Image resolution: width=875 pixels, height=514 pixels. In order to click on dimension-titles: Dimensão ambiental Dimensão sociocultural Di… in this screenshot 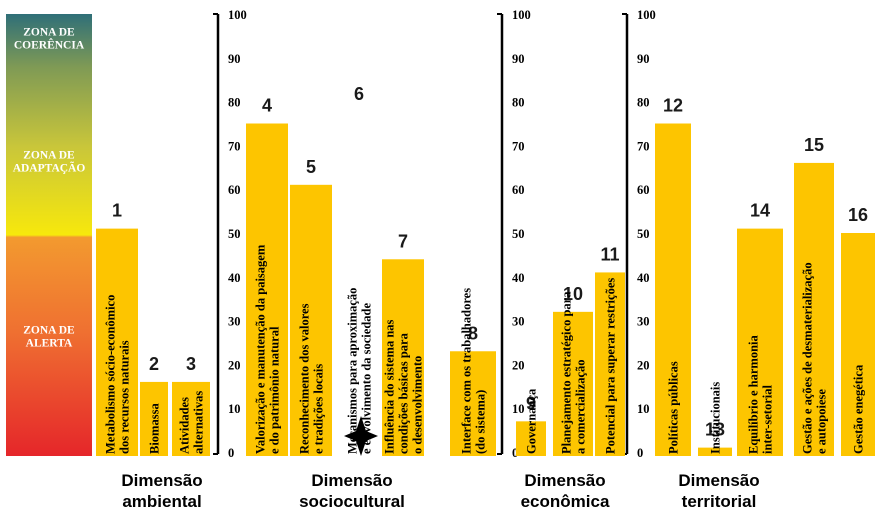, I will do `click(440, 491)`.